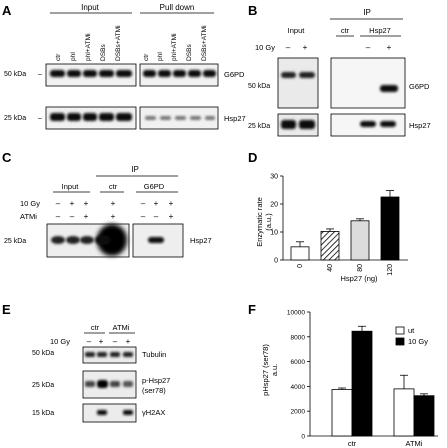 Image resolution: width=447 pixels, height=448 pixels. I want to click on panel-b-mw-25: 25 kDa, so click(259, 126).